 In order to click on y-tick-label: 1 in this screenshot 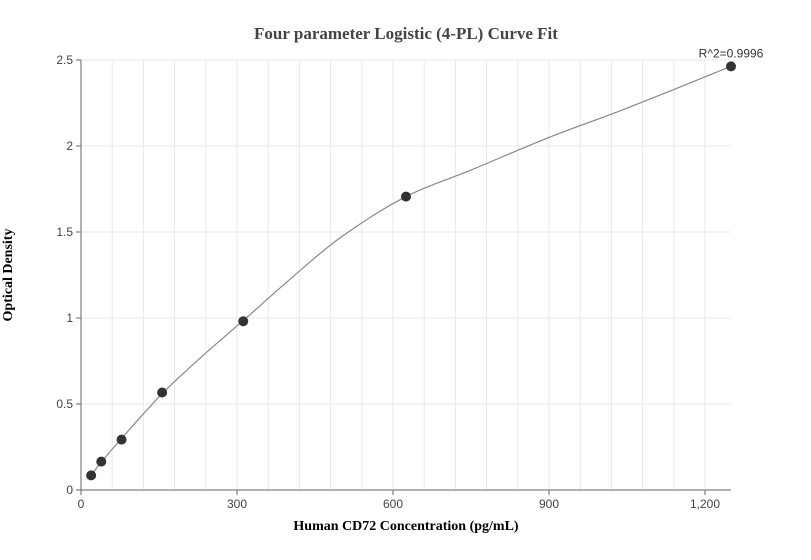, I will do `click(69, 318)`.